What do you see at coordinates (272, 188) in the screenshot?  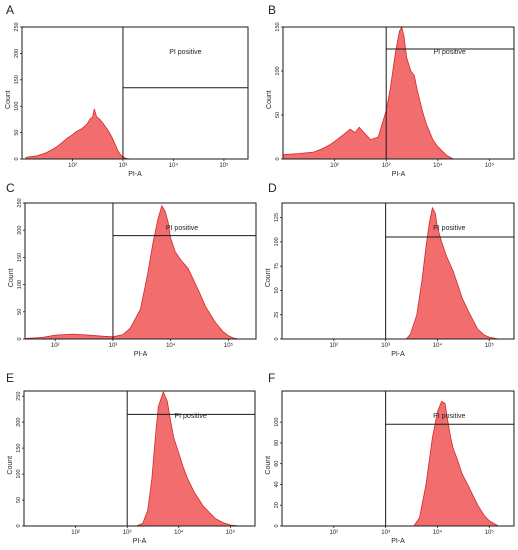 I see `panel-letter: D` at bounding box center [272, 188].